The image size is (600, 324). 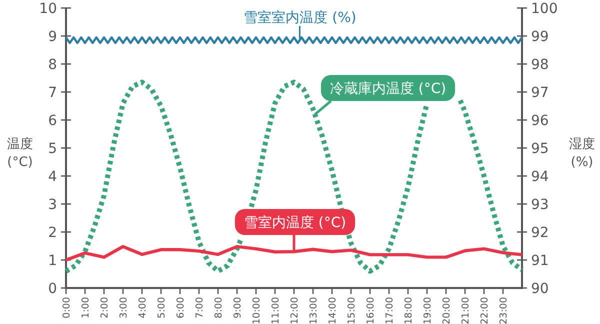 What do you see at coordinates (52, 261) in the screenshot?
I see `y-tick-label: 1` at bounding box center [52, 261].